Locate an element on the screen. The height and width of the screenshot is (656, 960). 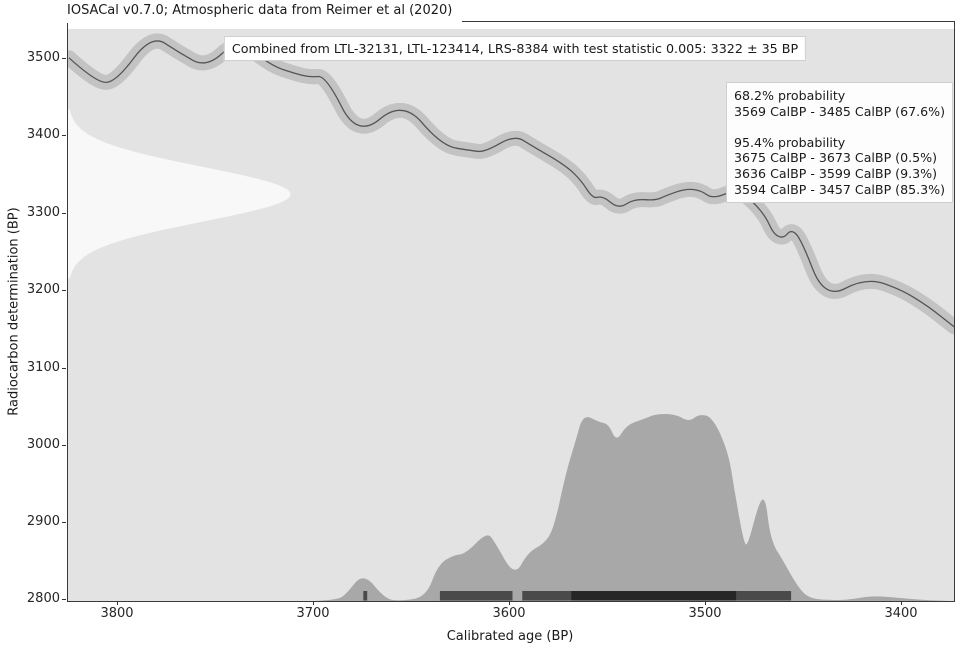
x-tick-label: 3800 is located at coordinates (117, 613).